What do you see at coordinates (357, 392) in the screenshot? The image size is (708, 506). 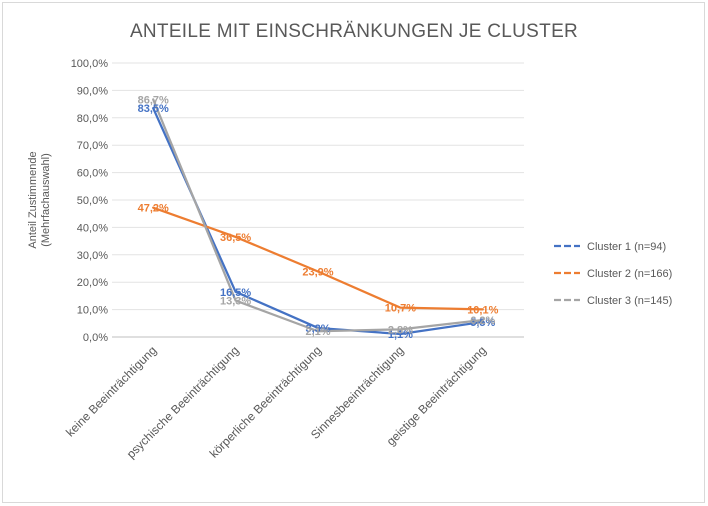 I see `x-category-label: Sinnesbeeinträchtigung` at bounding box center [357, 392].